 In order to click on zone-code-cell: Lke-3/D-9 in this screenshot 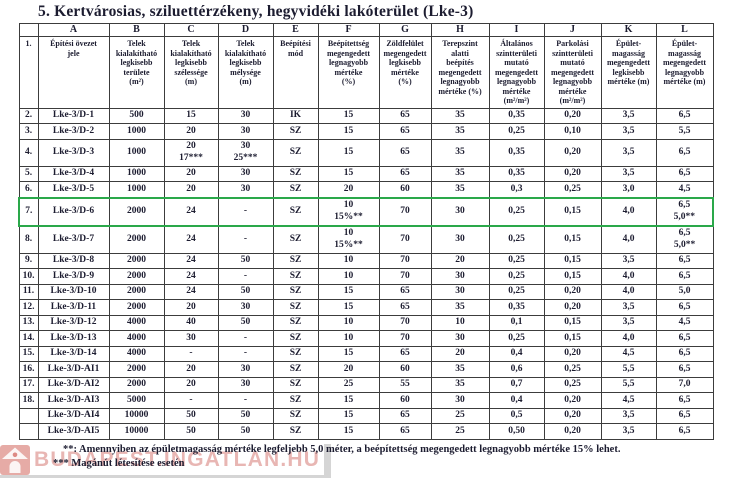, I will do `click(73, 276)`.